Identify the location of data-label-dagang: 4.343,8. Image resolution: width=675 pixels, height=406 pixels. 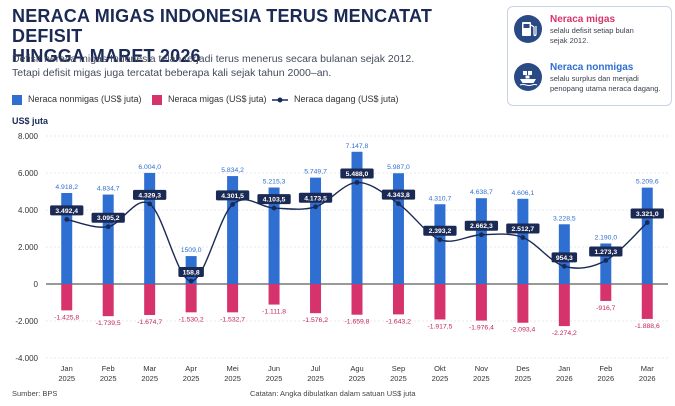
(398, 195).